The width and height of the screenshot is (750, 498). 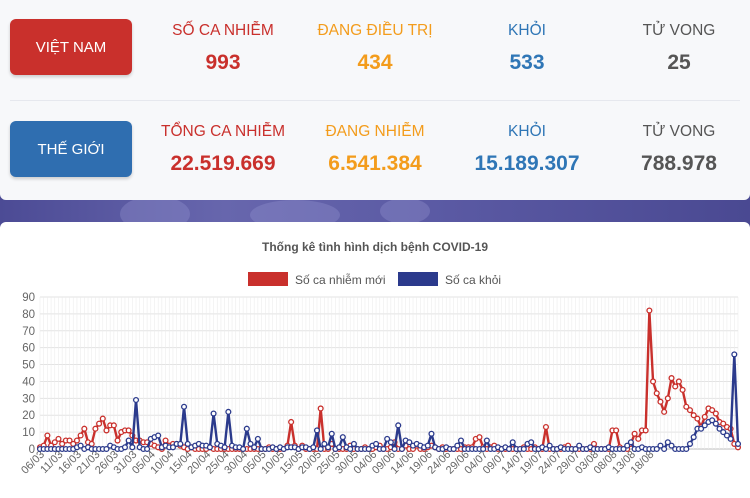 I want to click on world-active-label: ĐANG NHIỄM, so click(x=375, y=131).